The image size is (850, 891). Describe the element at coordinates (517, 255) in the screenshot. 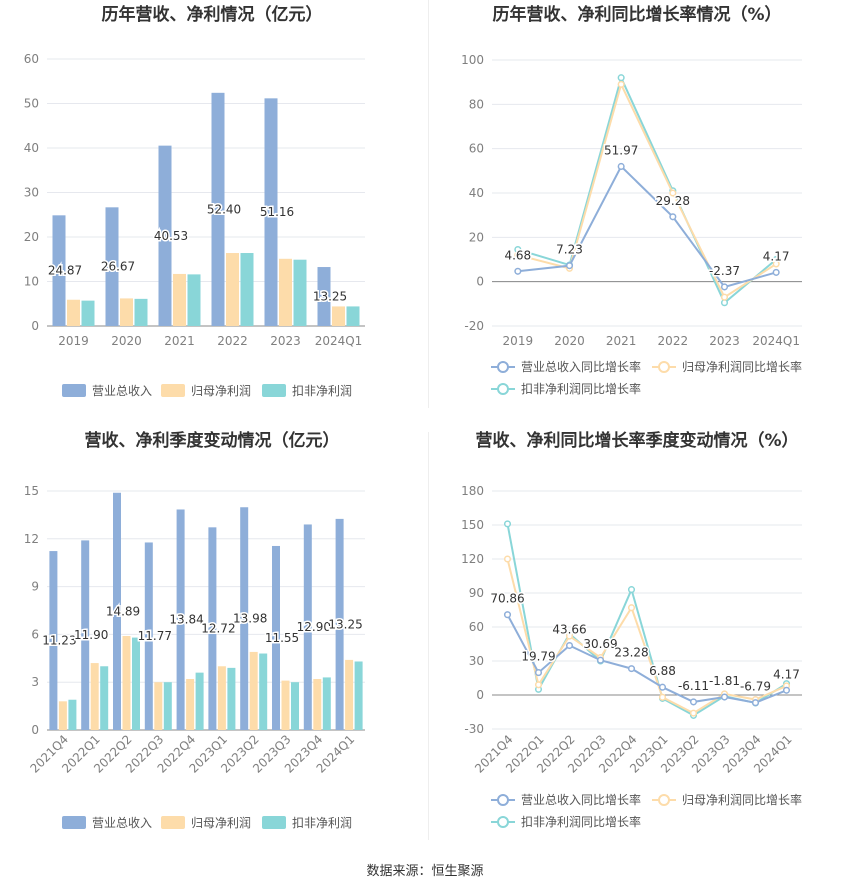

I see `line-data-label: 4.68` at that location.